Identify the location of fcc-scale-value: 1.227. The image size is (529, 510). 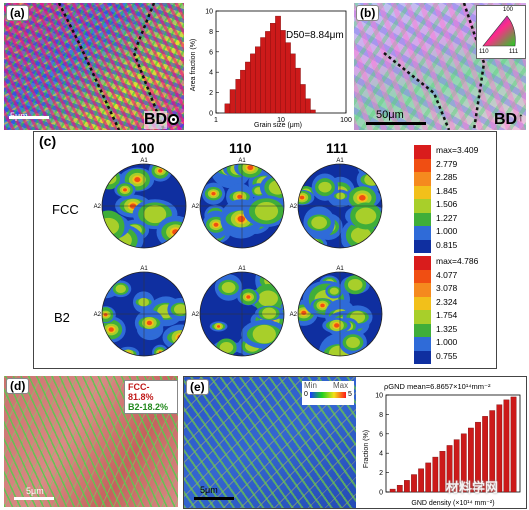
(447, 217).